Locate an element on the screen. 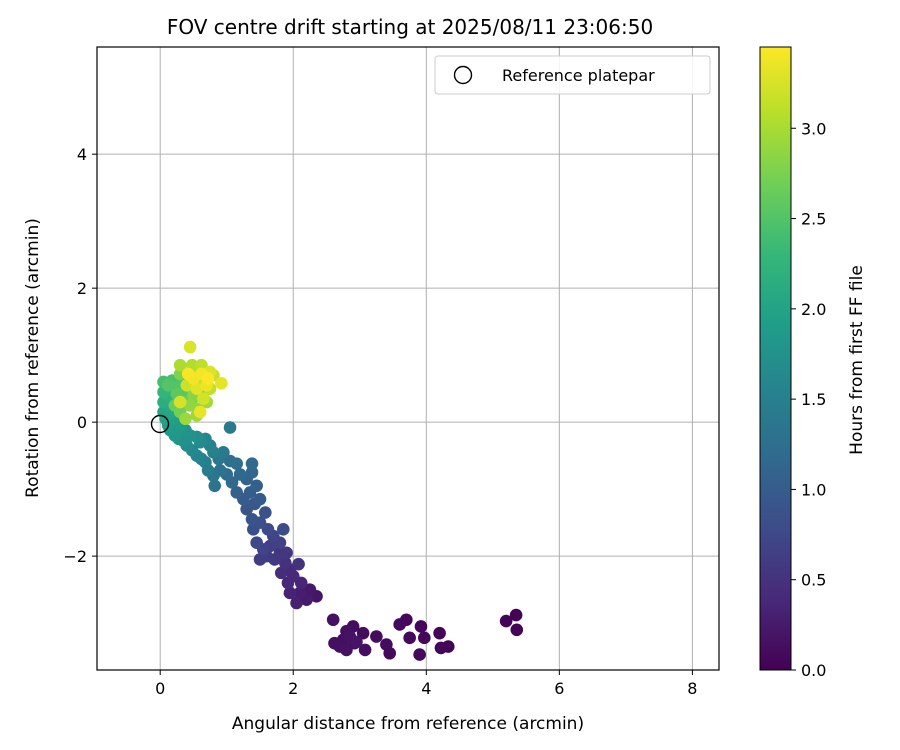 The height and width of the screenshot is (750, 900). colorbar-ticks: 0.0 0.5 1.0 1.5 2.0 2.5 3.0 is located at coordinates (808, 399).